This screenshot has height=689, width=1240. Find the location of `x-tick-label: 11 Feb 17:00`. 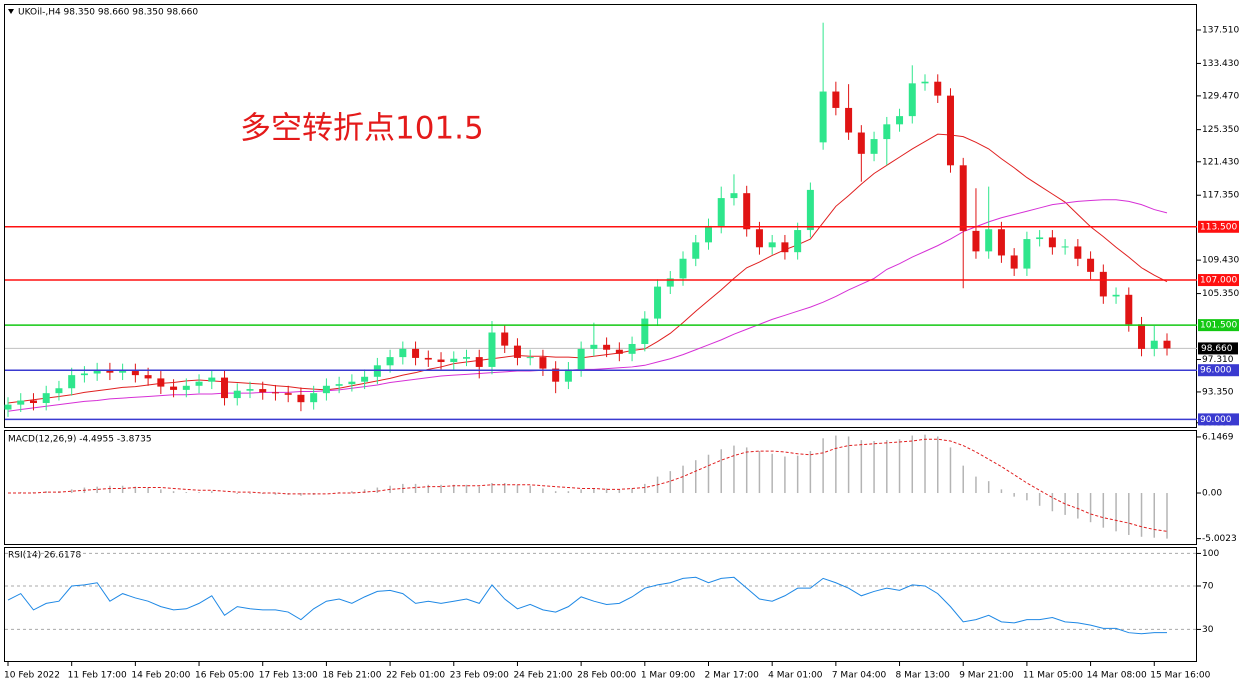

x-tick-label: 11 Feb 17:00 is located at coordinates (97, 676).